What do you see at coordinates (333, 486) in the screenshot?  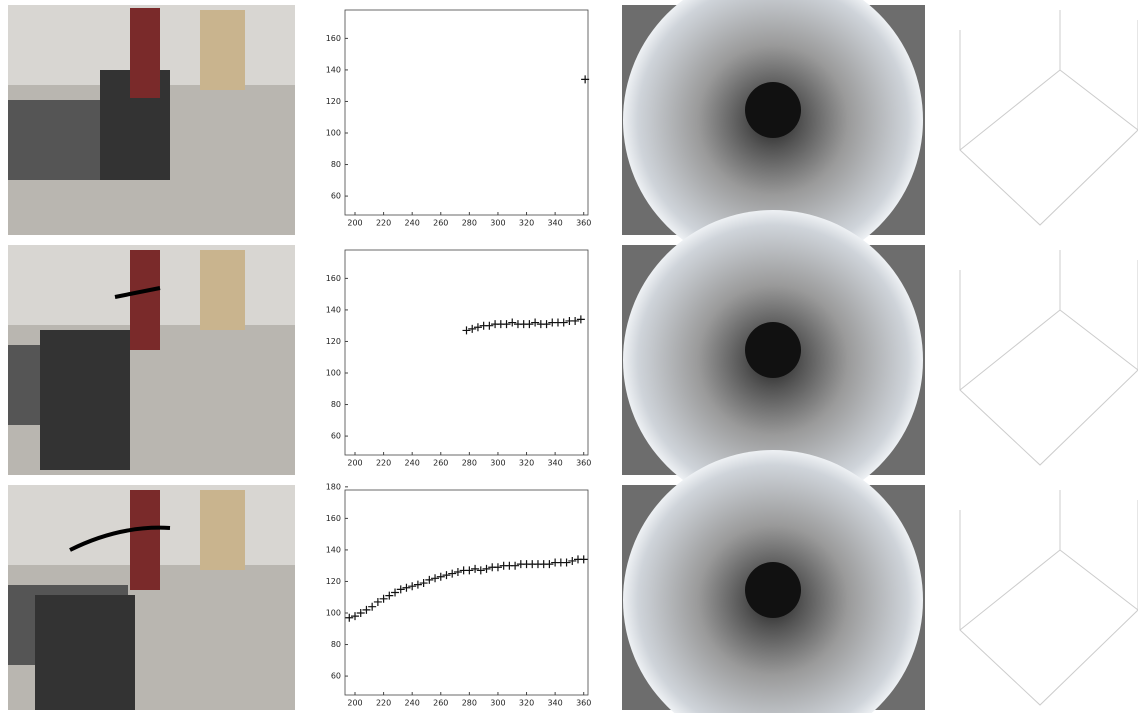 I see `y-tick-label: 180` at bounding box center [333, 486].